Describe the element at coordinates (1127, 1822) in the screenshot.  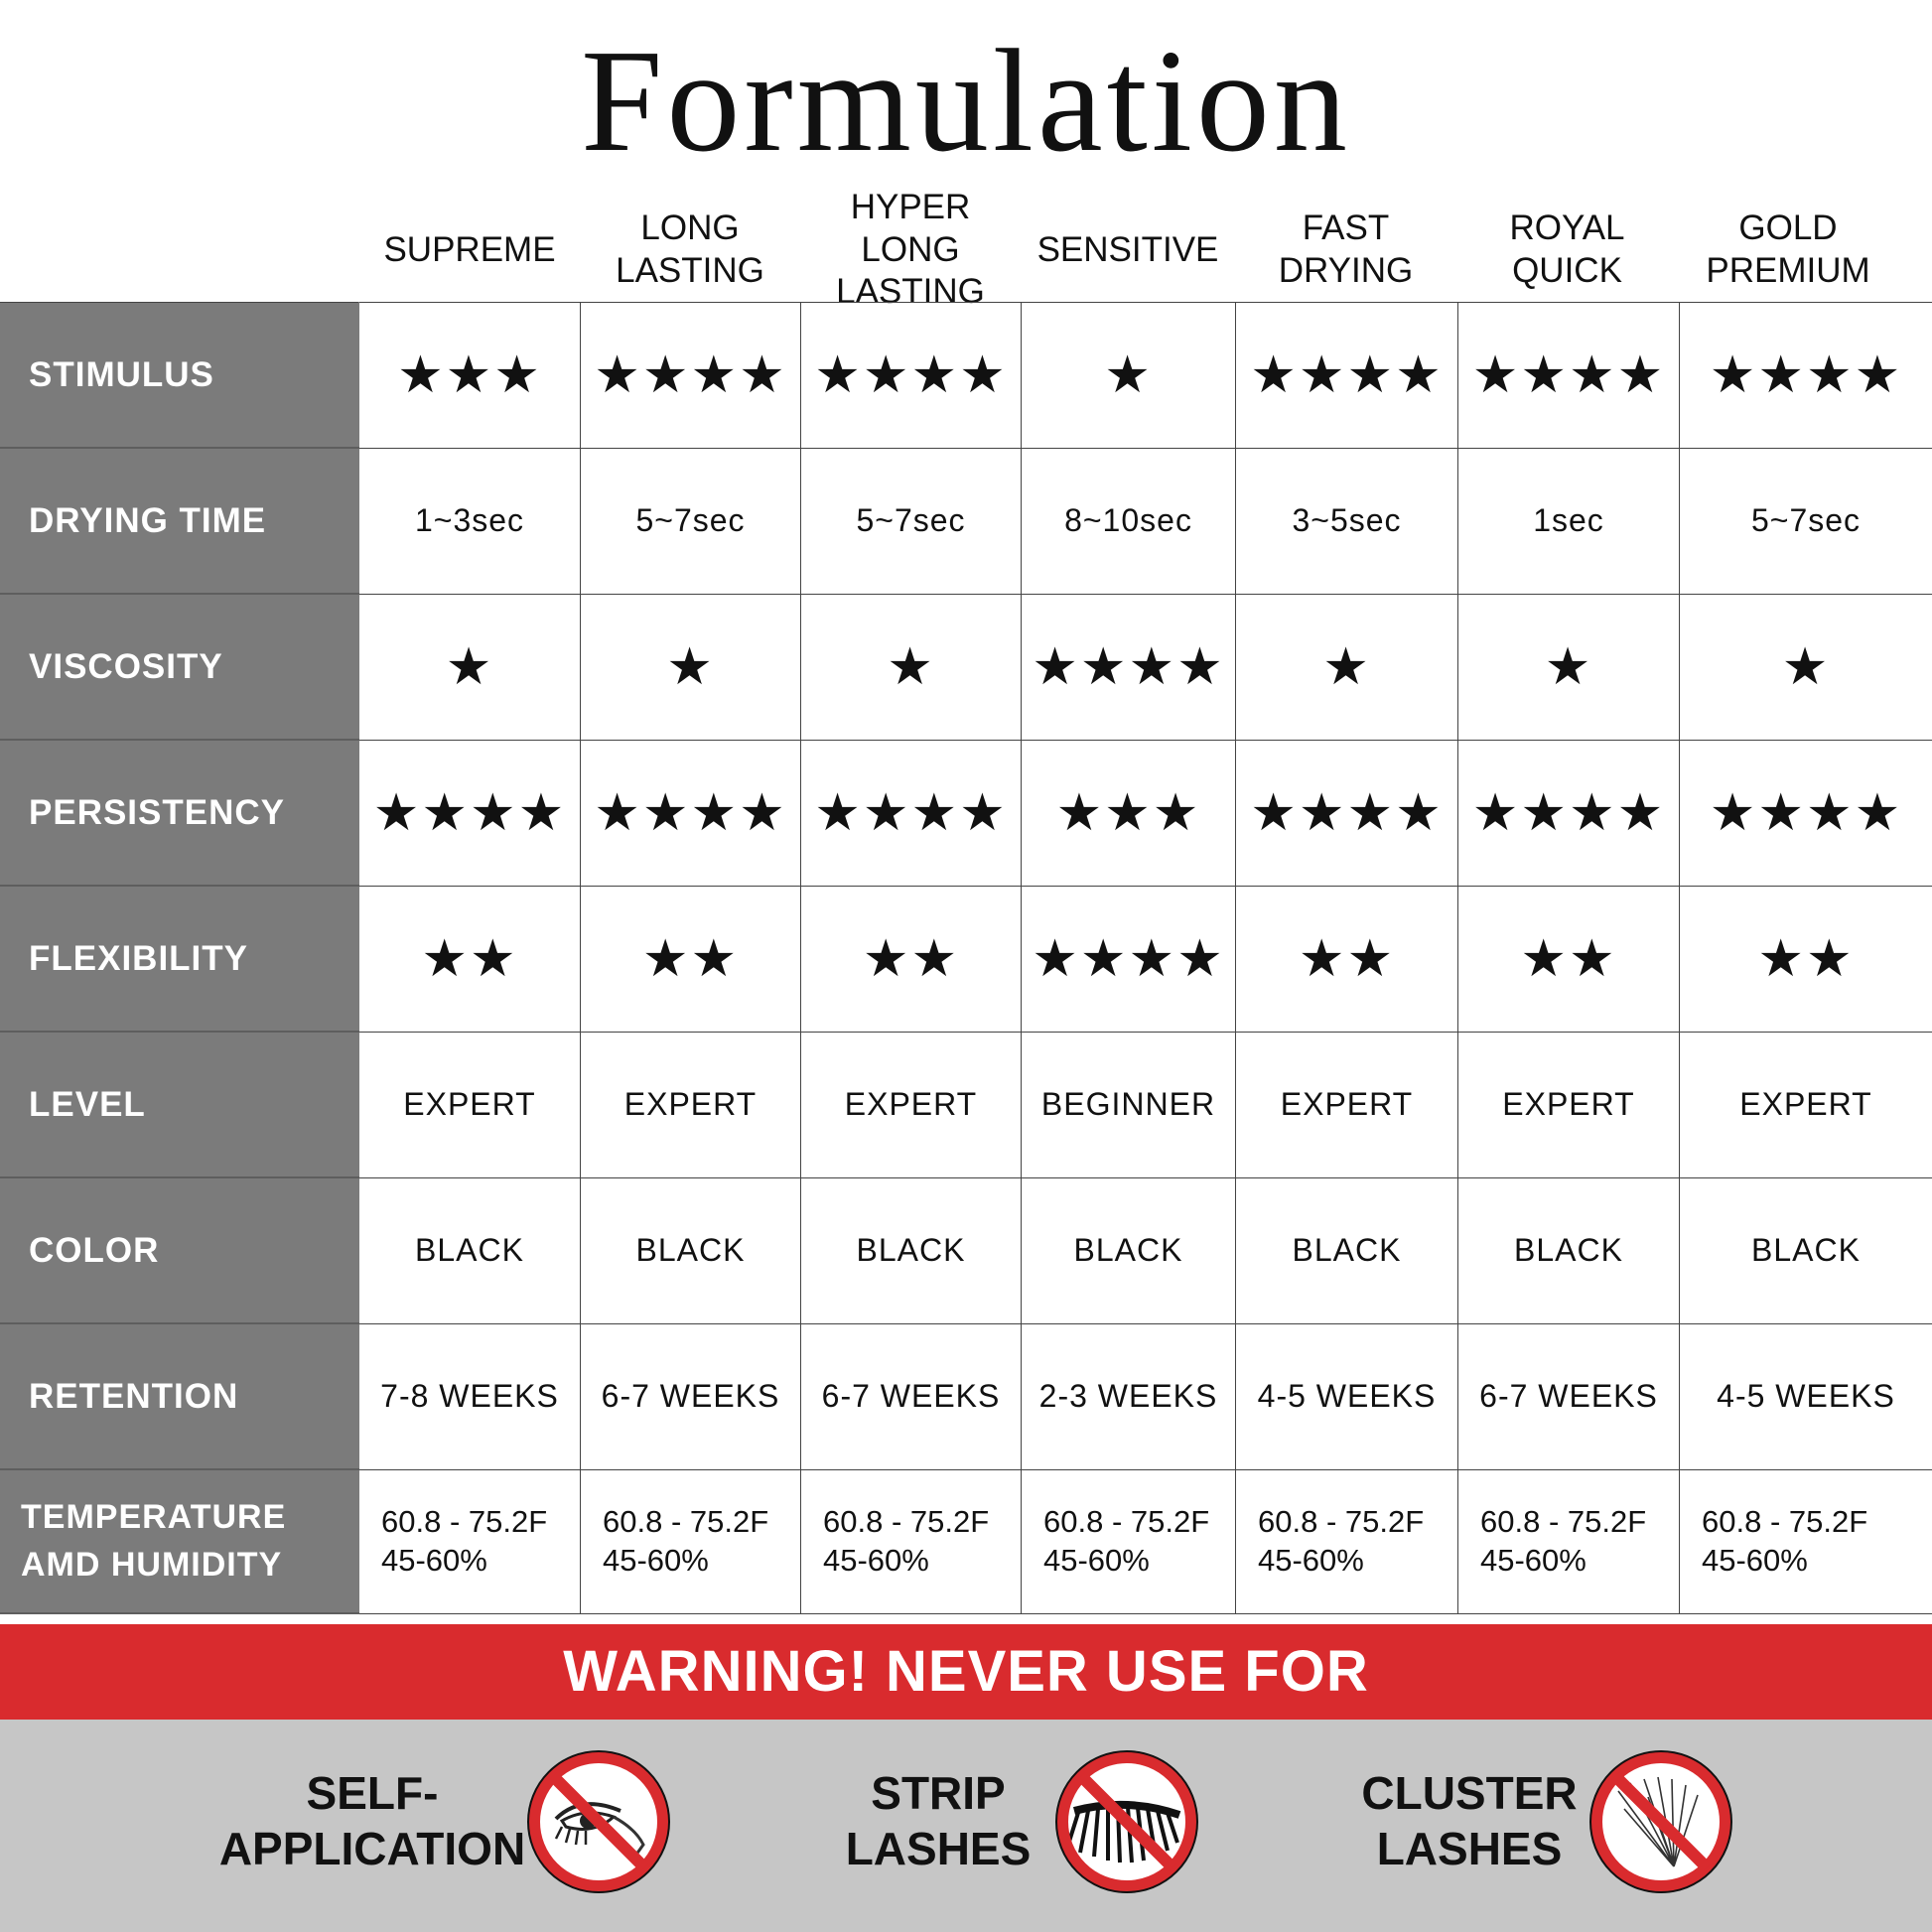
I see `no-strip-lashes-icon` at that location.